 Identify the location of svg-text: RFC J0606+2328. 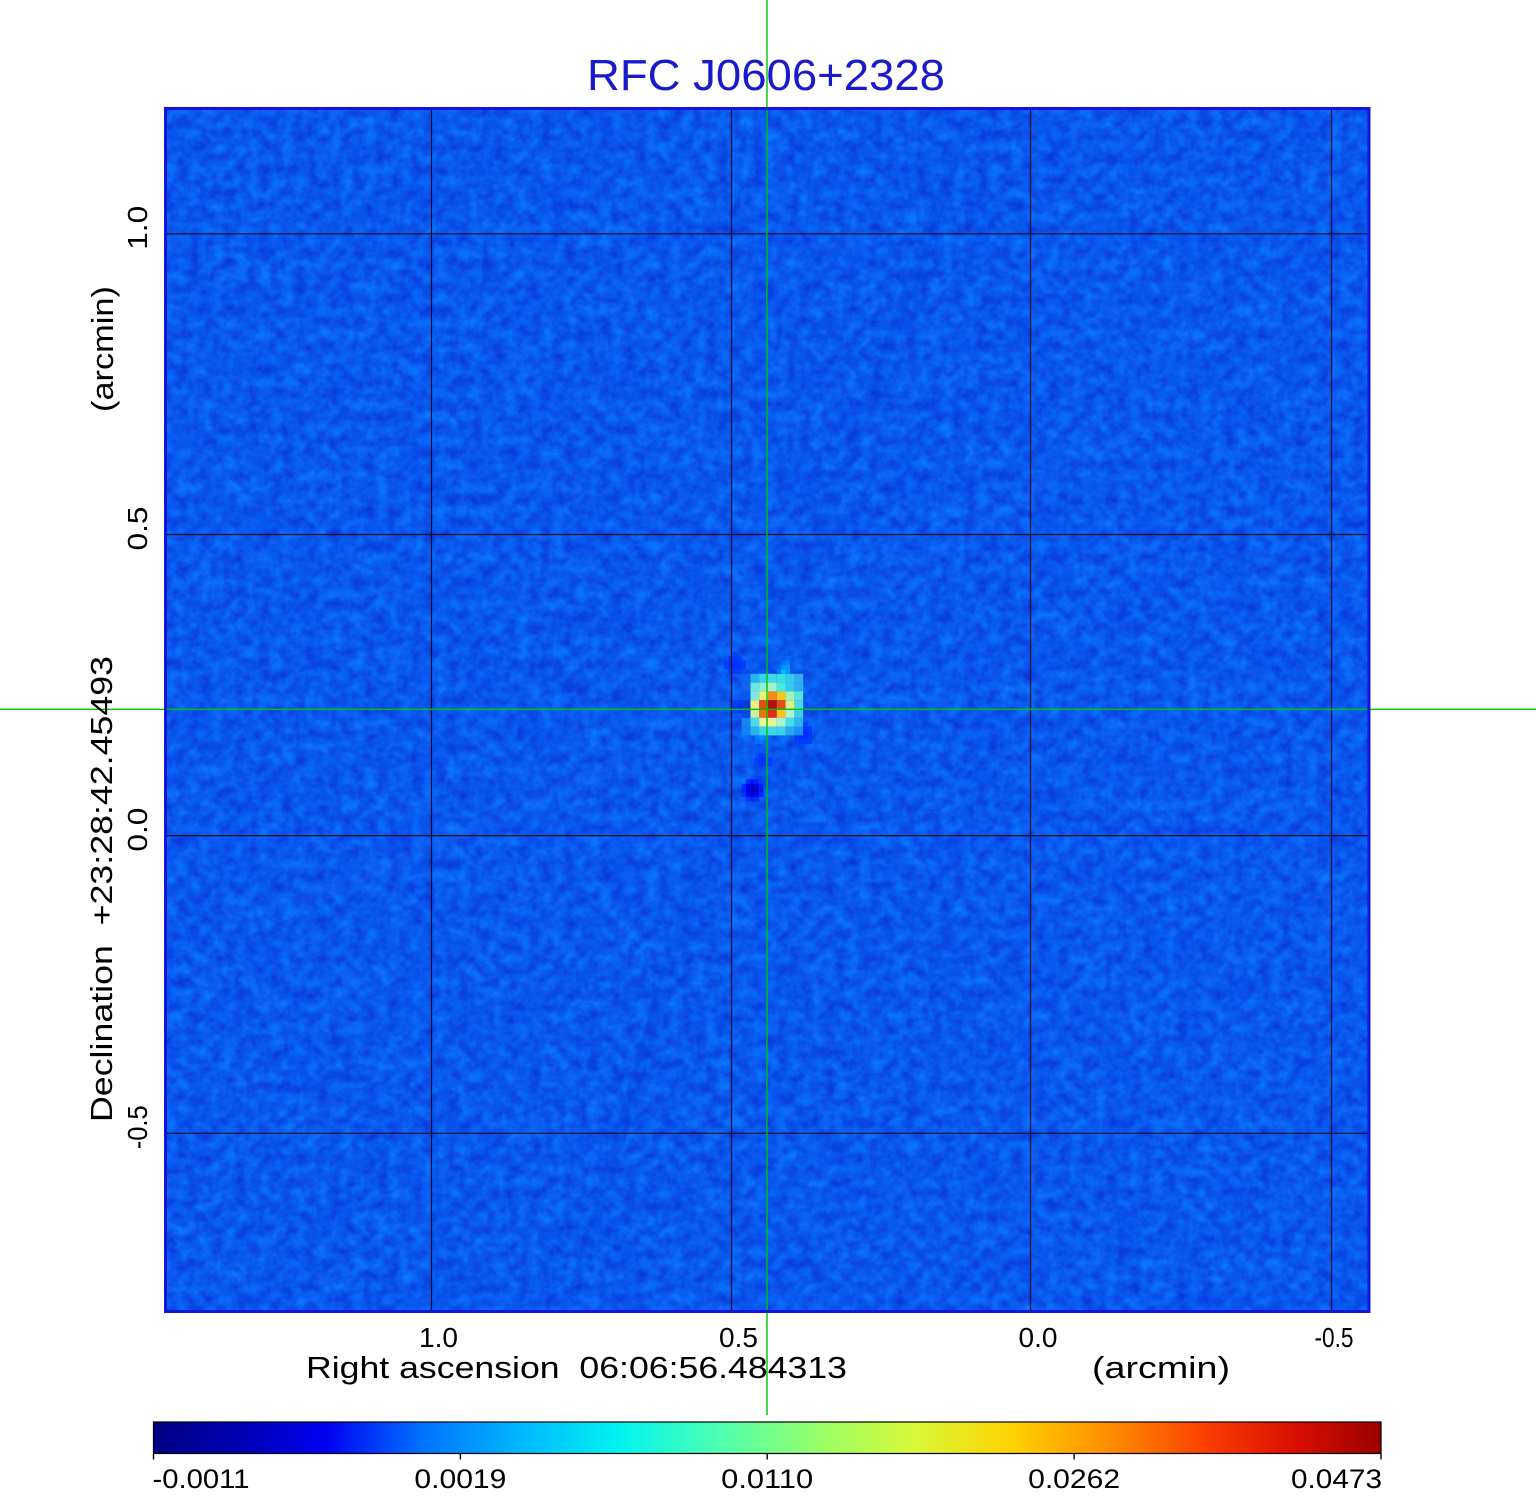
(766, 75).